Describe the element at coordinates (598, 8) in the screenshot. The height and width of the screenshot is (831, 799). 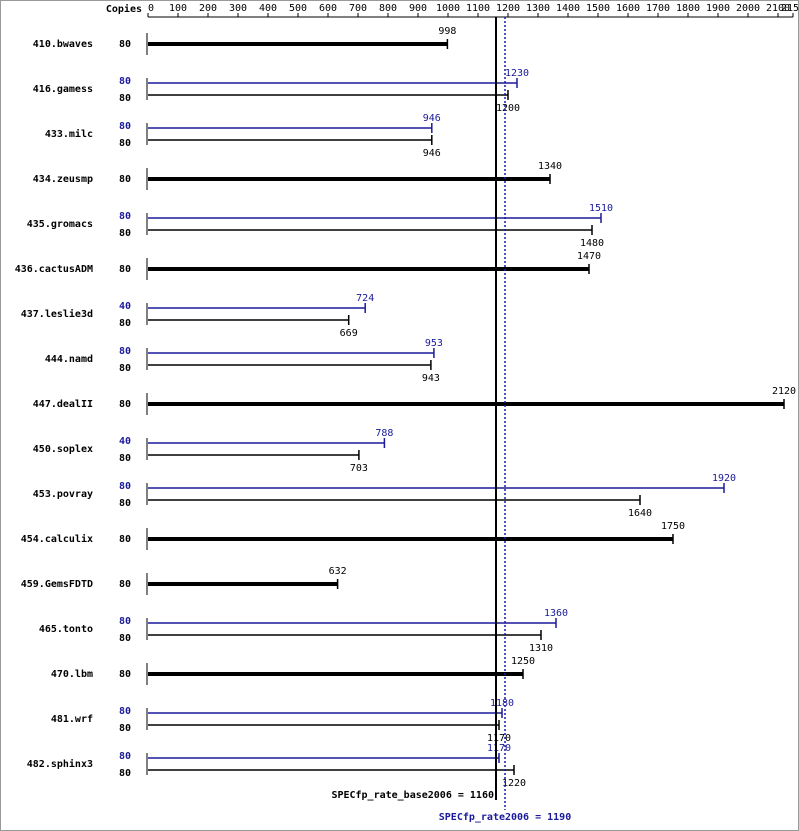
I see `x-tick-label: 1500` at that location.